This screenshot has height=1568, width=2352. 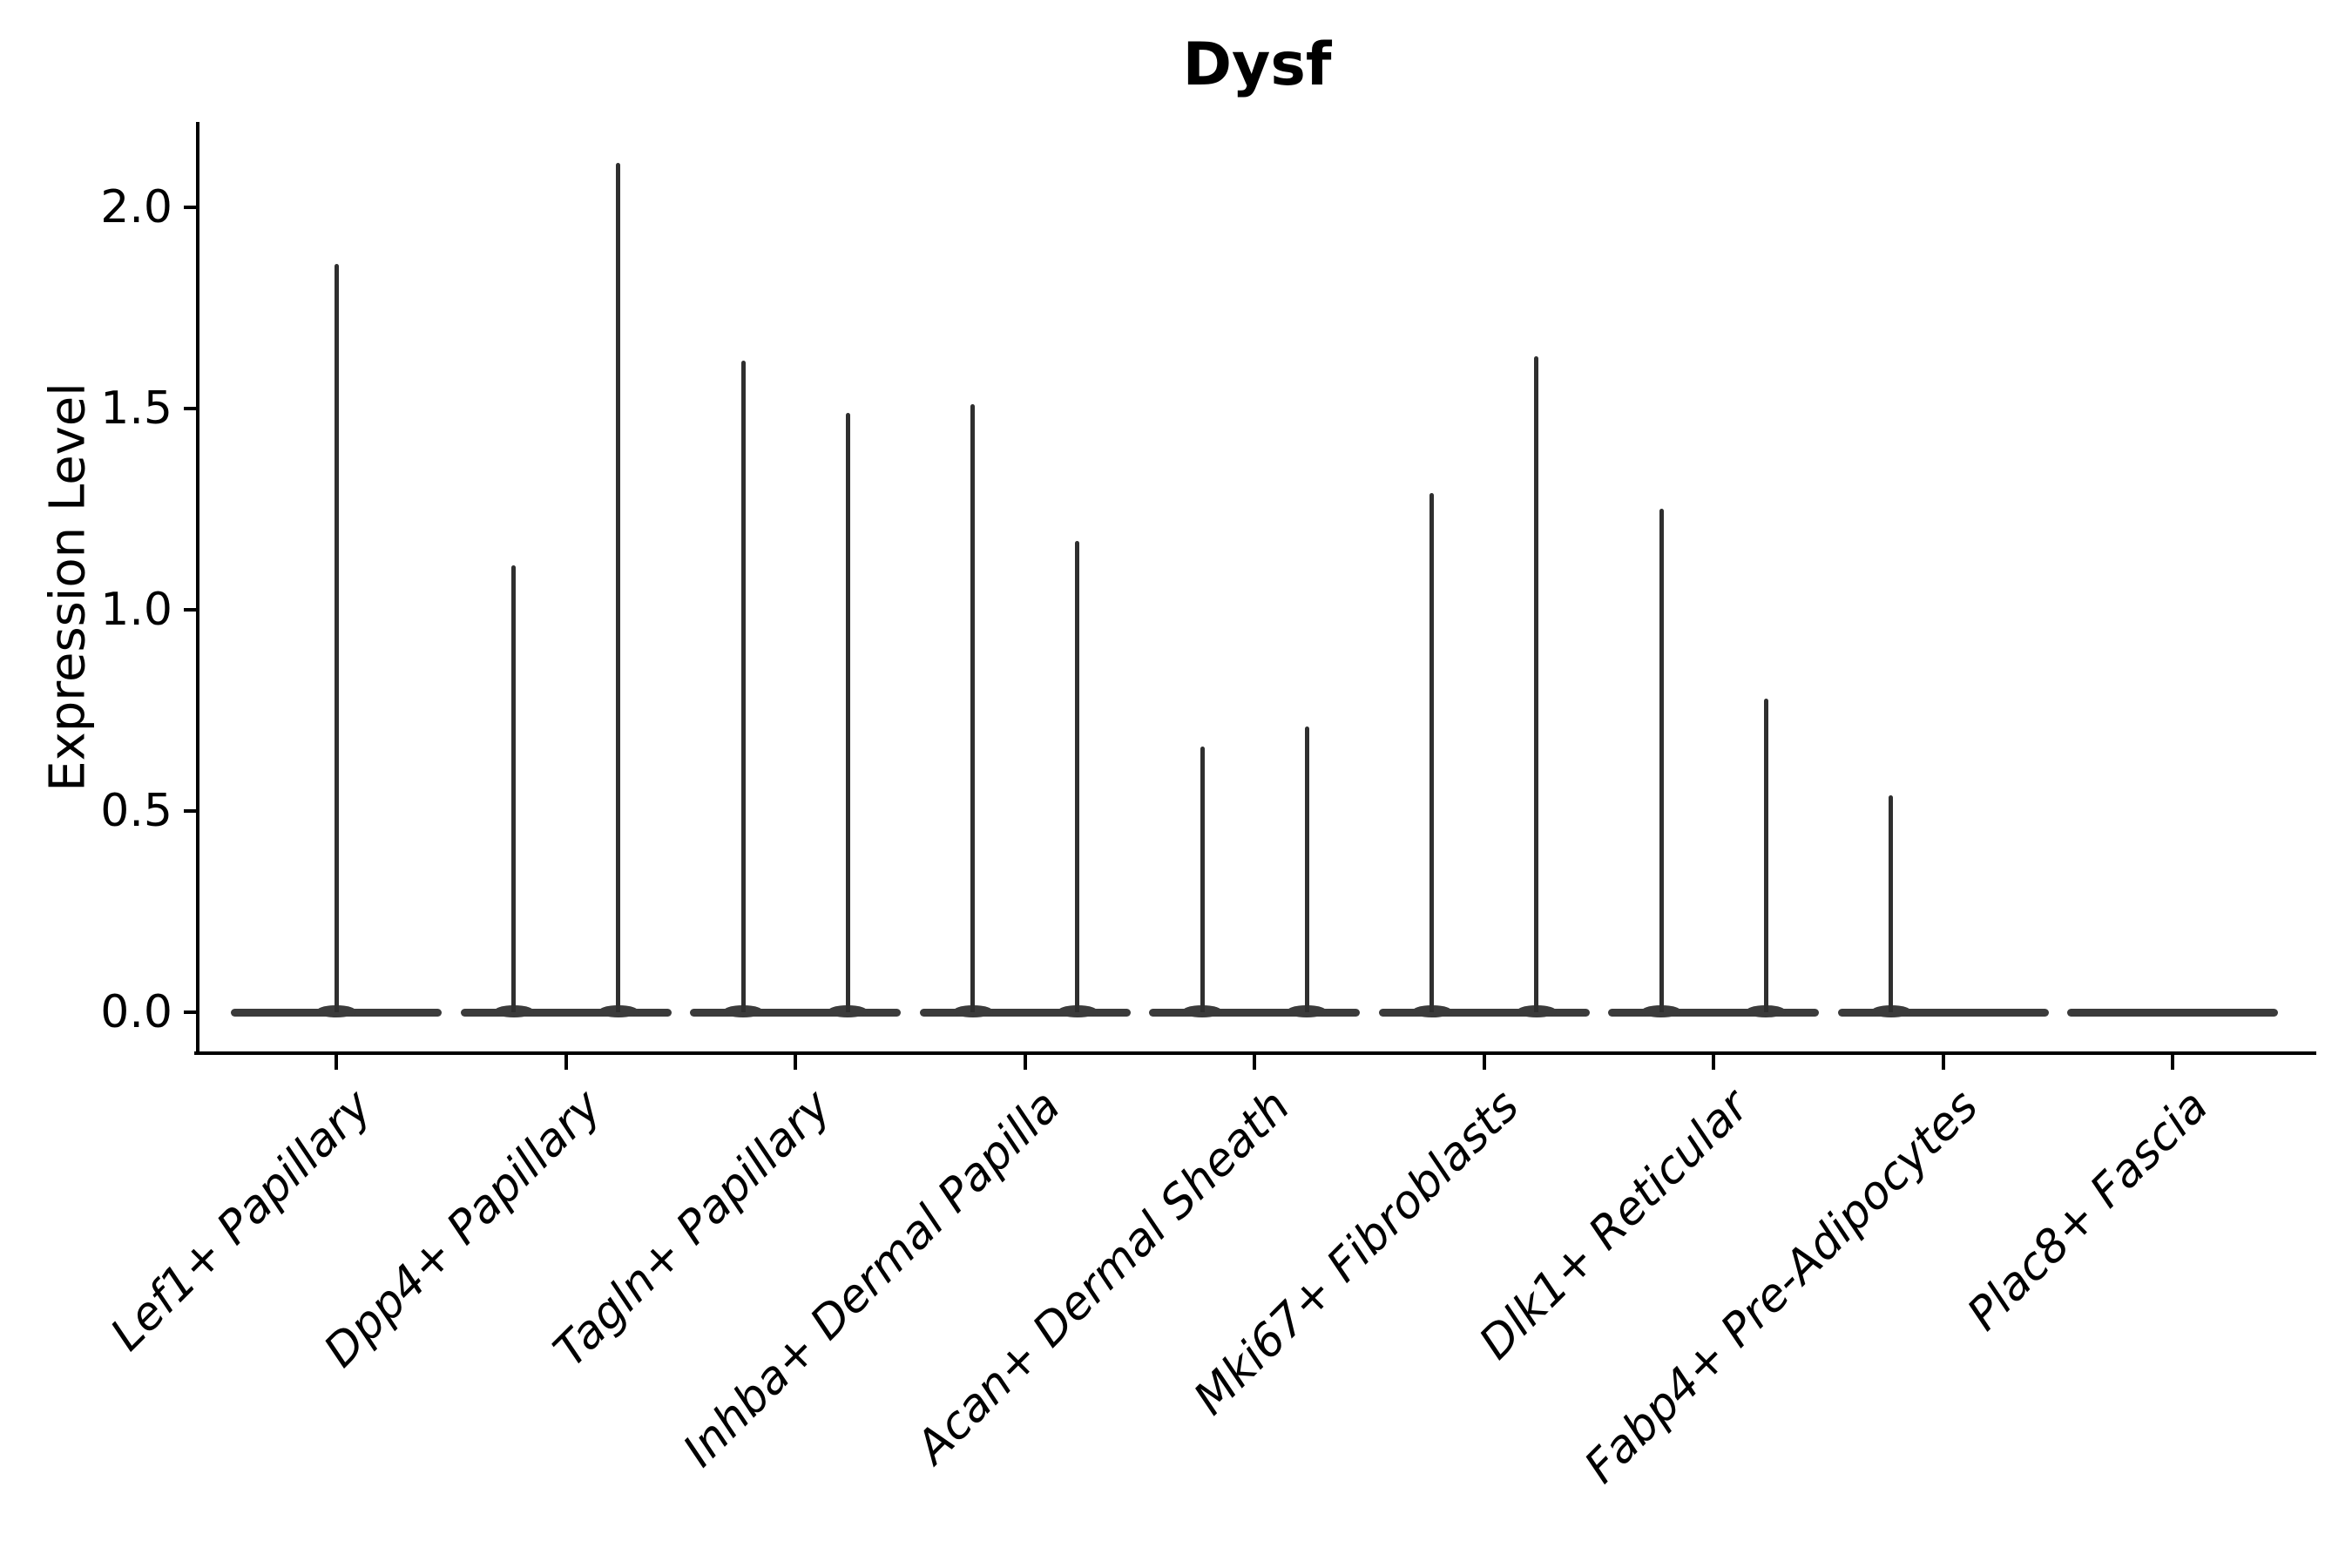 I want to click on y-tick-label: 1.0, so click(x=136, y=610).